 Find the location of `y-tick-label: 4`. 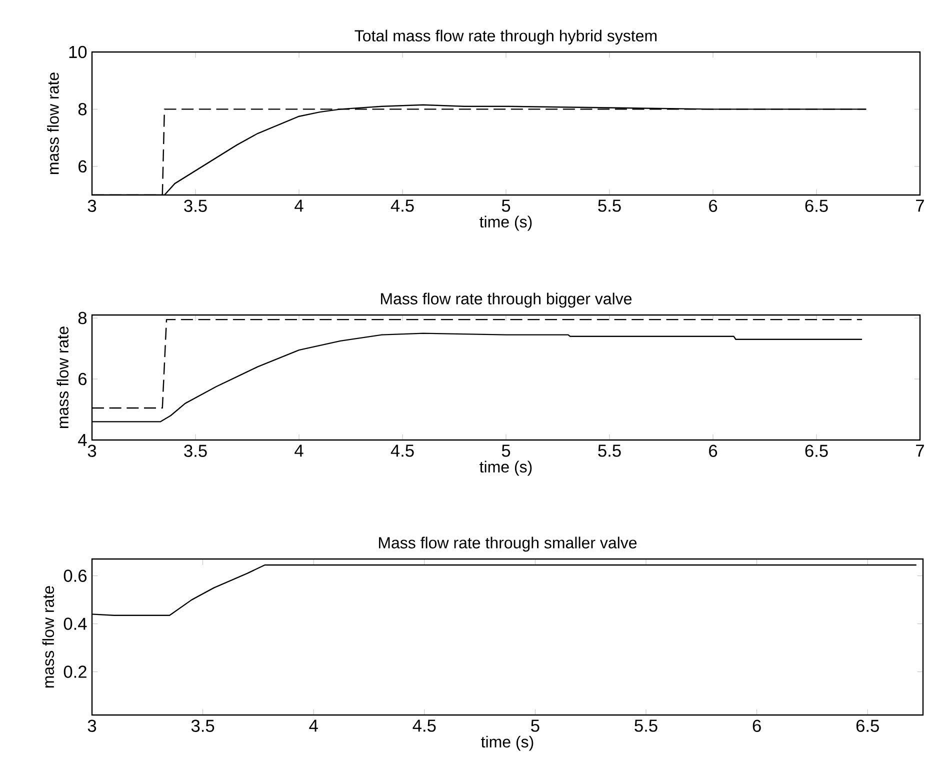

y-tick-label: 4 is located at coordinates (82, 440).